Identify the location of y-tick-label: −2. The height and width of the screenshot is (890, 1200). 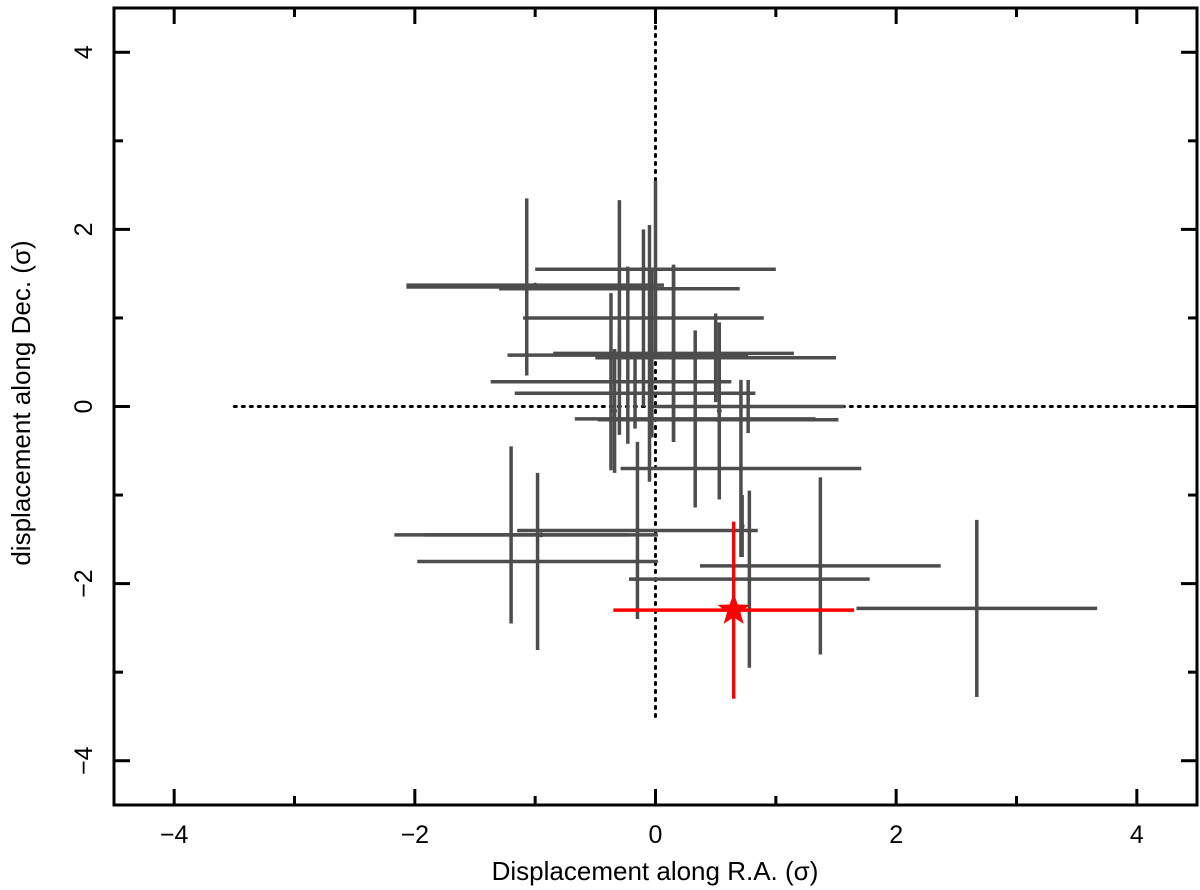
(84, 583).